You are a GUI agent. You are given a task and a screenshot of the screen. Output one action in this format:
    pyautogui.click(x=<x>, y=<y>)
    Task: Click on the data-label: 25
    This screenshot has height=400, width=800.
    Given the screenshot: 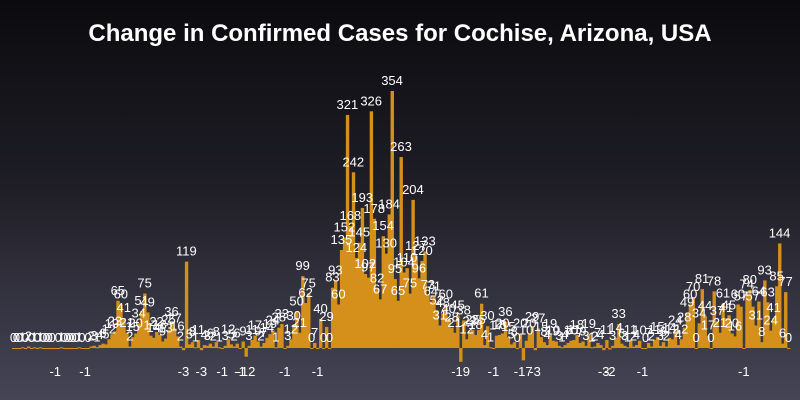 What is the action you would take?
    pyautogui.click(x=478, y=319)
    